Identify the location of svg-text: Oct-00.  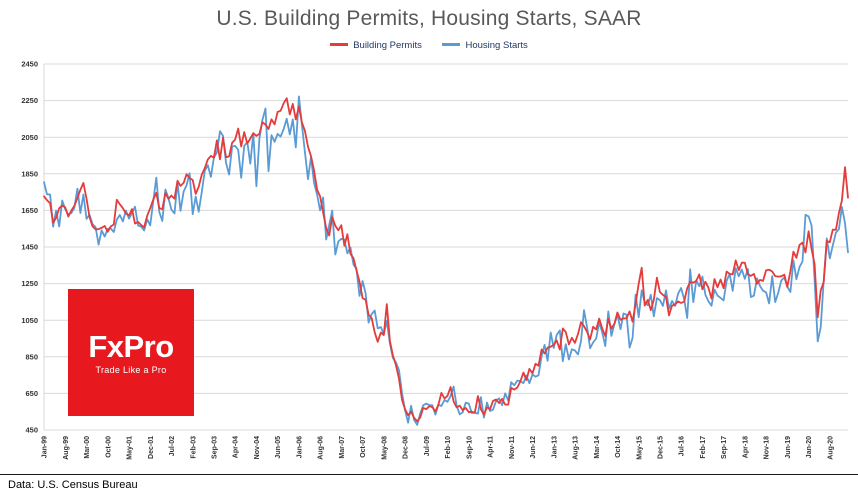
(108, 447).